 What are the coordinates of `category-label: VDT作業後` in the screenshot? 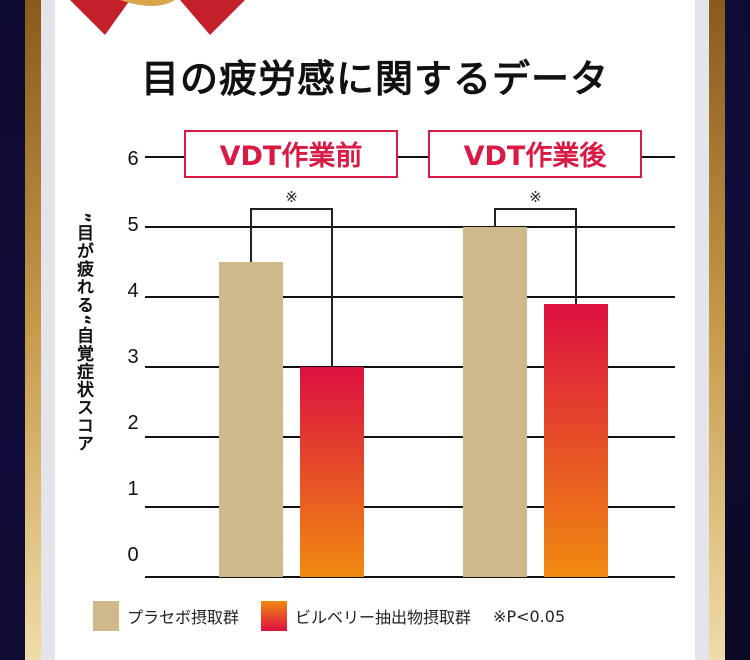 It's located at (536, 156).